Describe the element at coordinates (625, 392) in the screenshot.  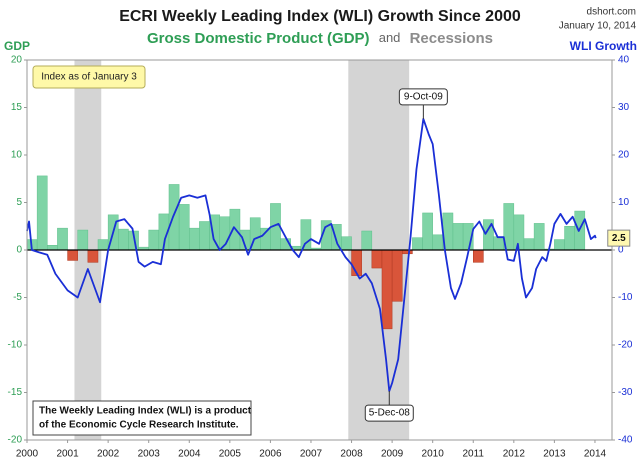
I see `y2-tick-label: -30` at that location.